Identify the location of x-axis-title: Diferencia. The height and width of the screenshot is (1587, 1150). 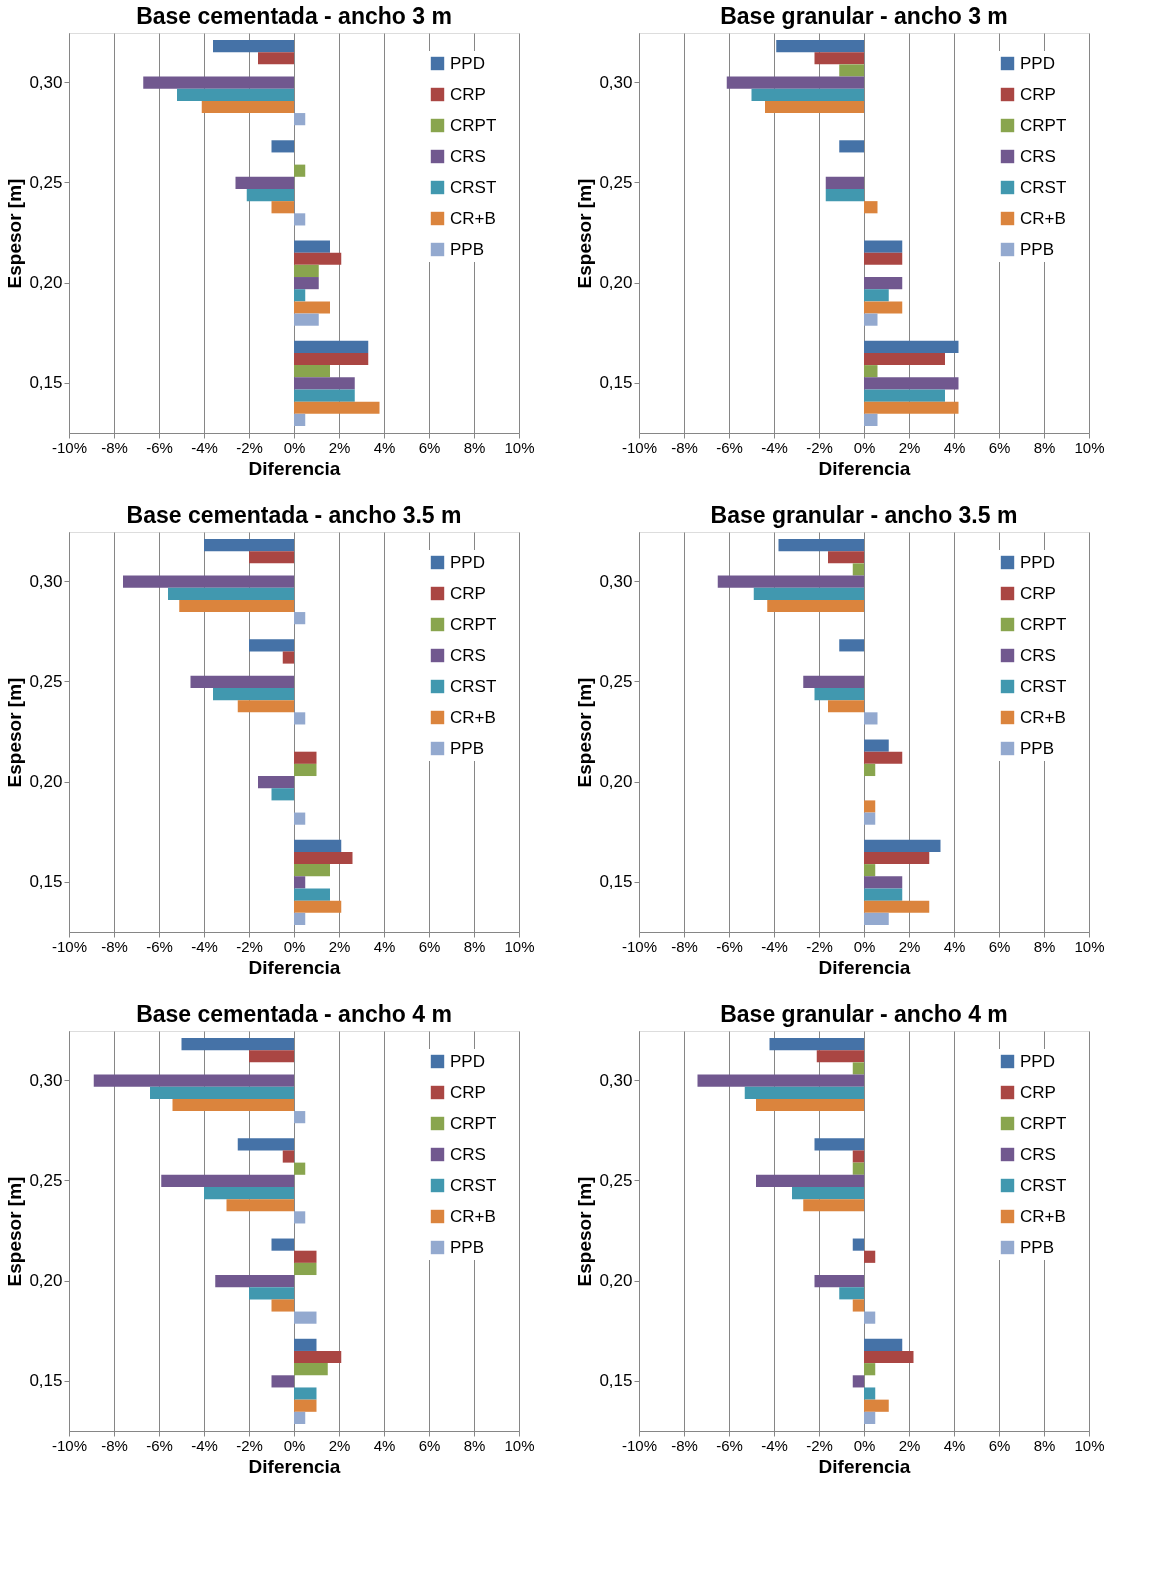
(864, 468).